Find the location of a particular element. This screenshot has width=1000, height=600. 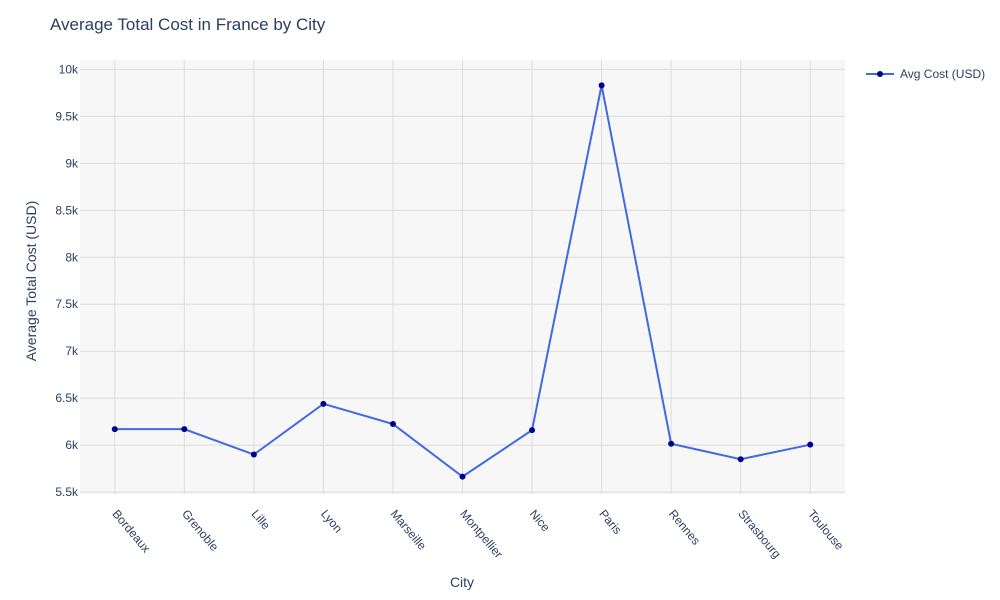

x-tick-label: Montpellier is located at coordinates (481, 534).